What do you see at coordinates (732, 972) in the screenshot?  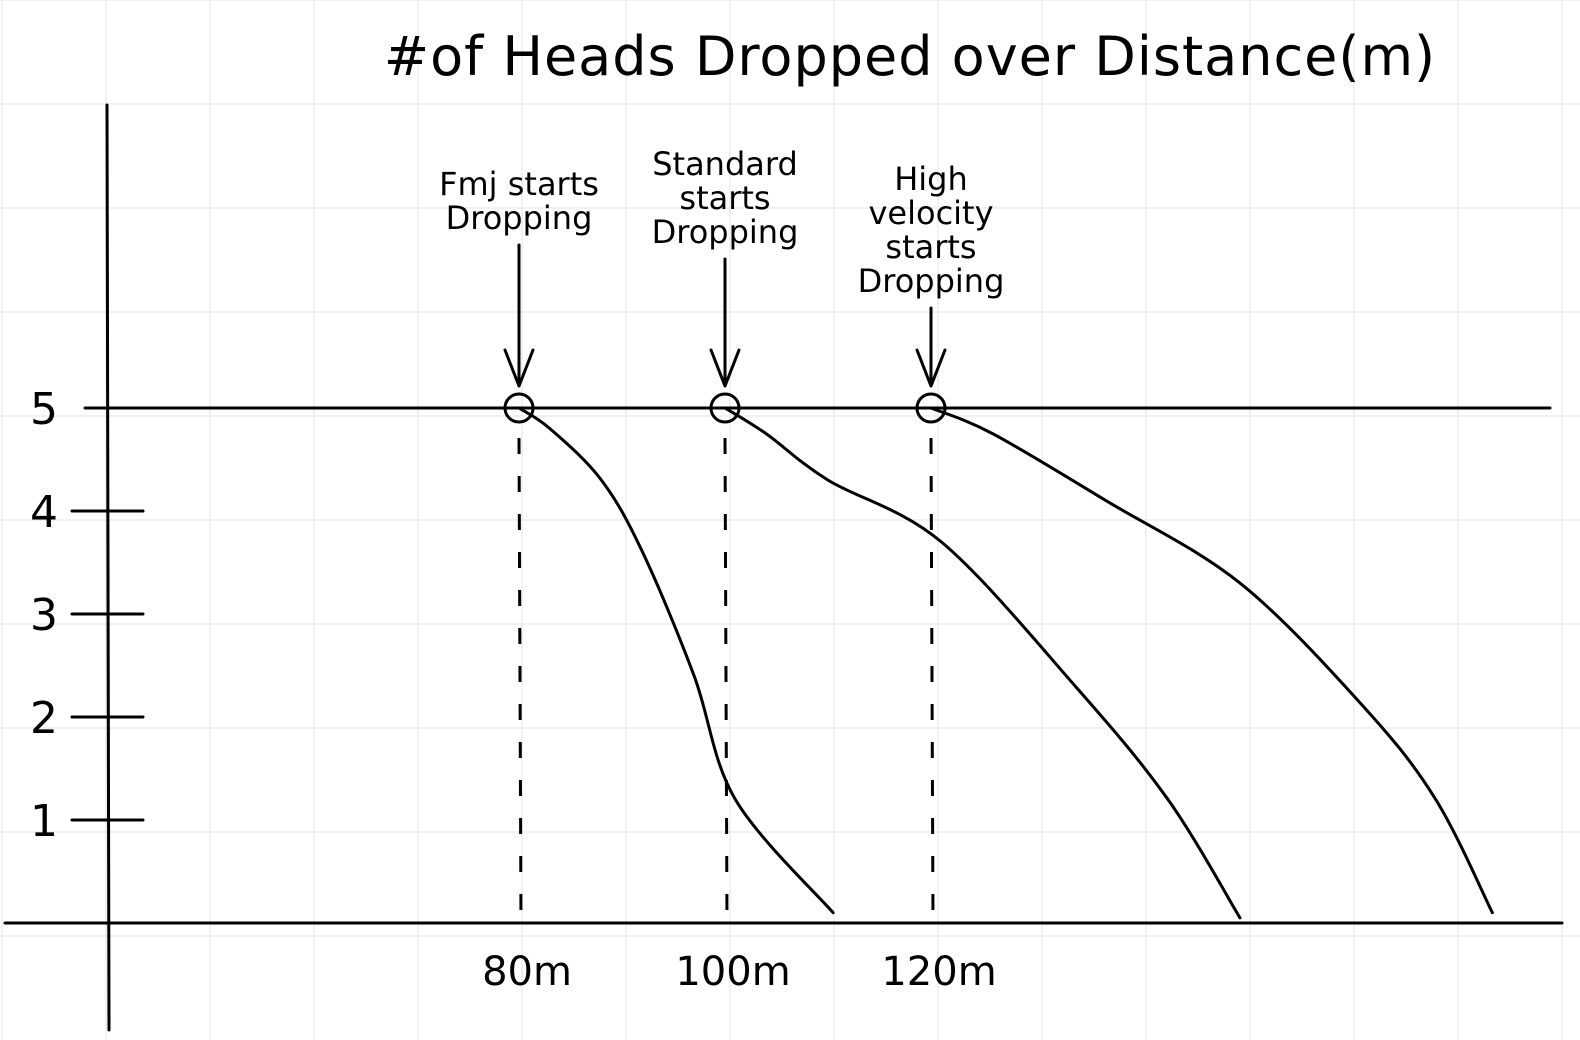 I see `x-tick-label: 100m` at bounding box center [732, 972].